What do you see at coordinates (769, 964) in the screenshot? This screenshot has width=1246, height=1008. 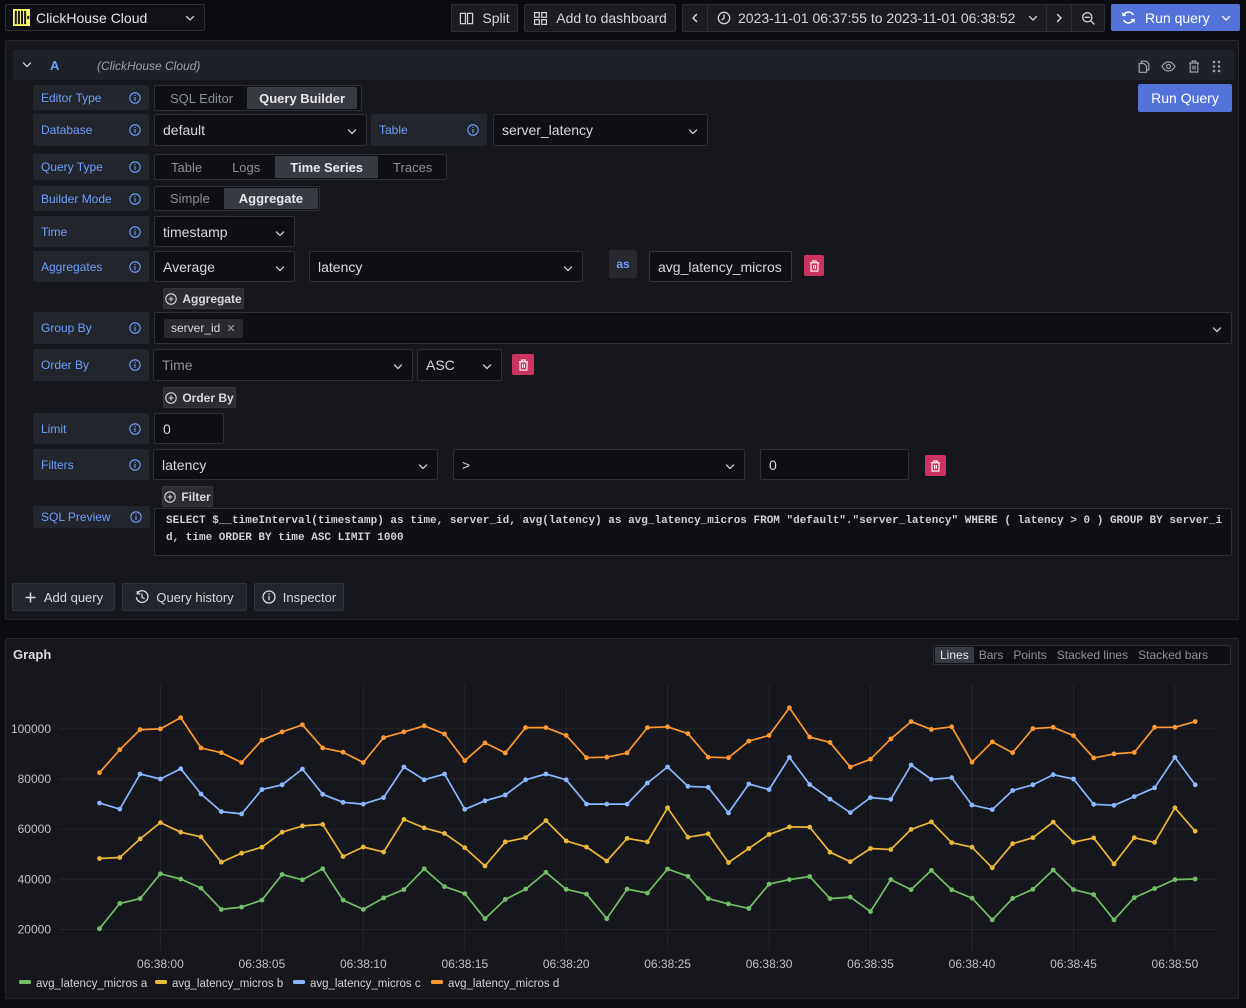 I see `svg-text: 06:38:30` at bounding box center [769, 964].